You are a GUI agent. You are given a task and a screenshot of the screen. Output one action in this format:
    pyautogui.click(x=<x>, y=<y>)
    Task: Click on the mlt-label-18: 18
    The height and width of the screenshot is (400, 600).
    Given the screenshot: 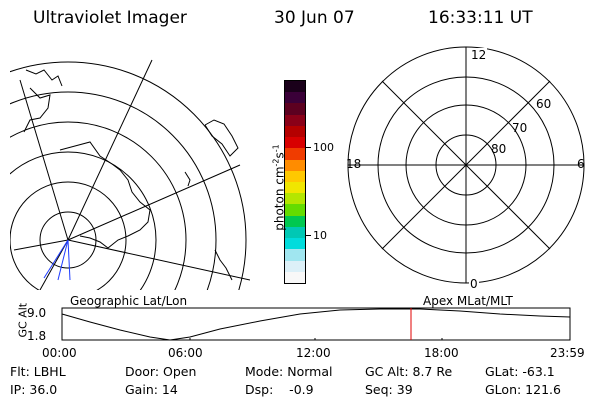 What is the action you would take?
    pyautogui.click(x=354, y=164)
    